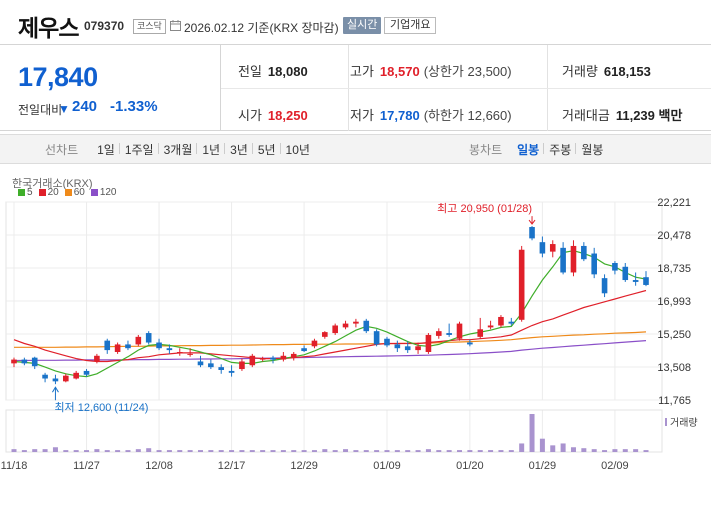  I want to click on tab-10y: 10년, so click(297, 149).